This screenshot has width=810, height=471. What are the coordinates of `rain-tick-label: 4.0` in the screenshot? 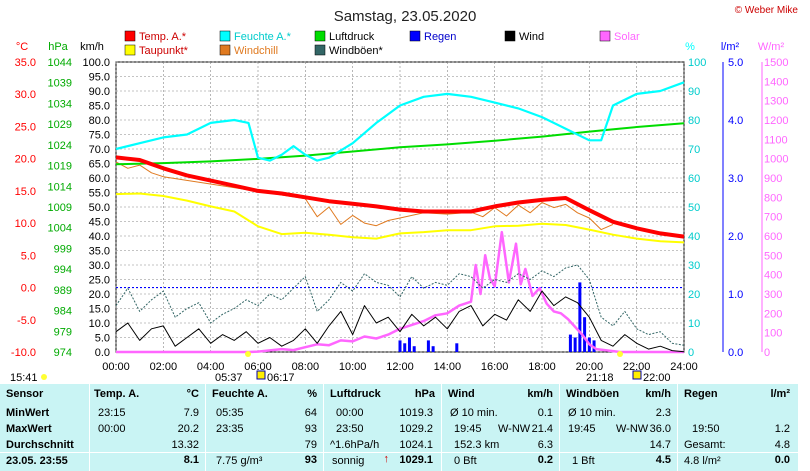 It's located at (735, 121).